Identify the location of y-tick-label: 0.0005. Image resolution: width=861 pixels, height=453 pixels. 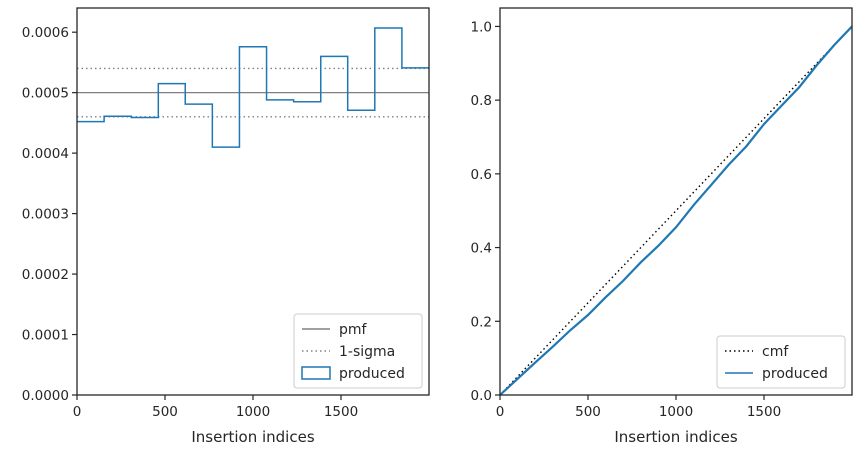
(45, 94).